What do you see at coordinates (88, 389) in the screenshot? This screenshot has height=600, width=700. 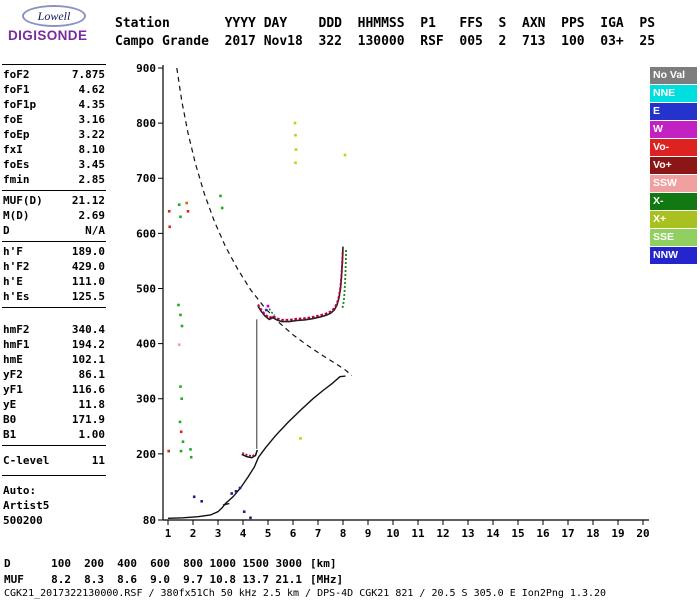 I see `param-value: 116.6` at bounding box center [88, 389].